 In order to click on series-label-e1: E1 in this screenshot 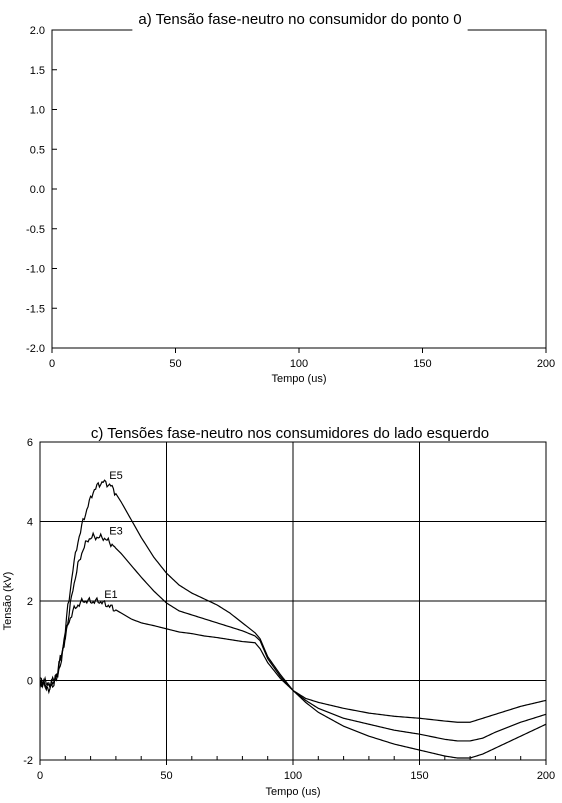, I will do `click(110, 595)`.